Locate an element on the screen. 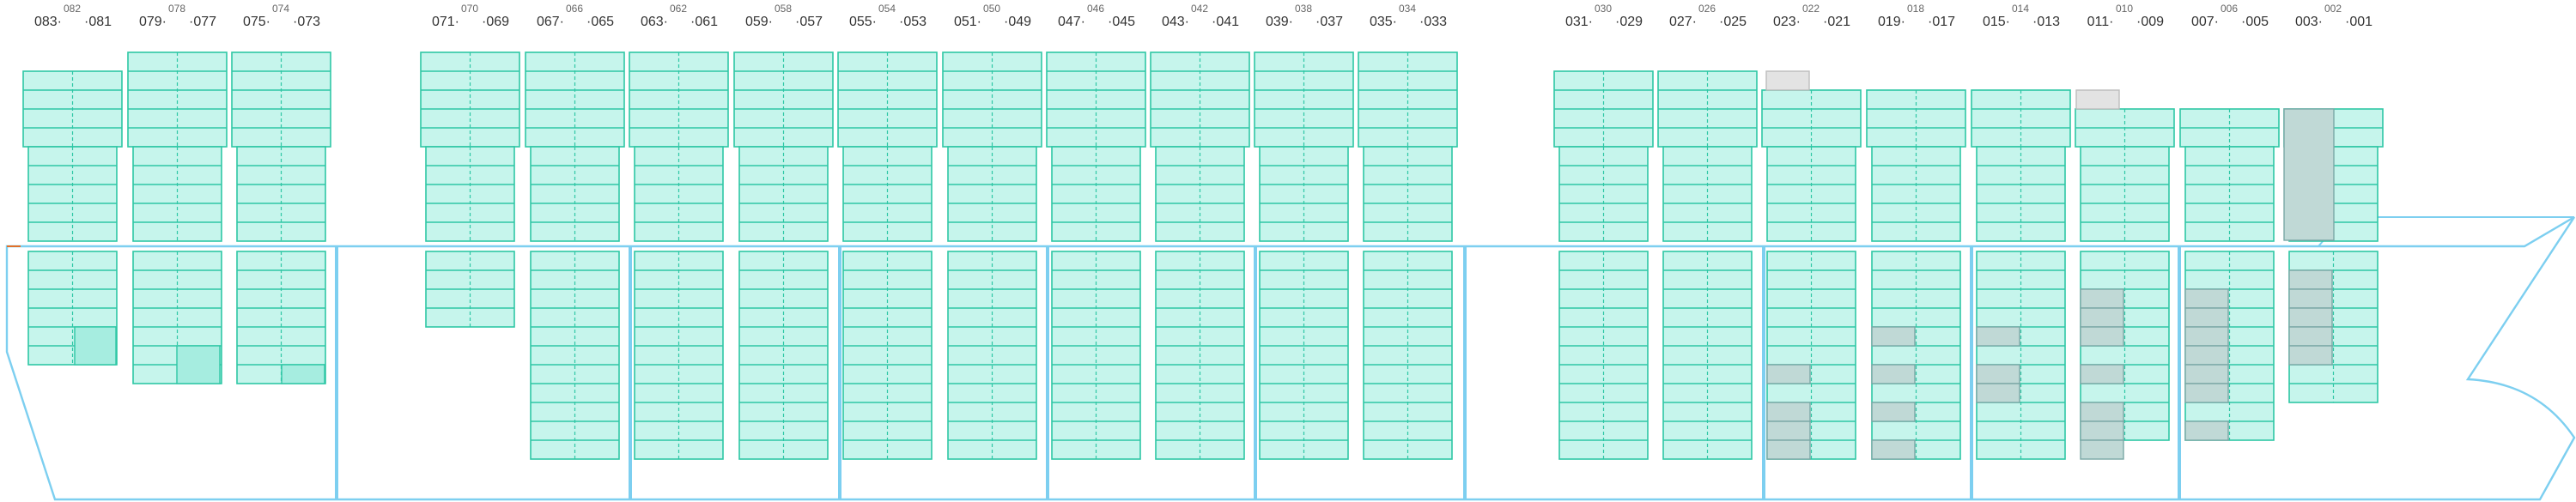 Image resolution: width=2576 pixels, height=502 pixels. bay-small-label: 022 is located at coordinates (1811, 9).